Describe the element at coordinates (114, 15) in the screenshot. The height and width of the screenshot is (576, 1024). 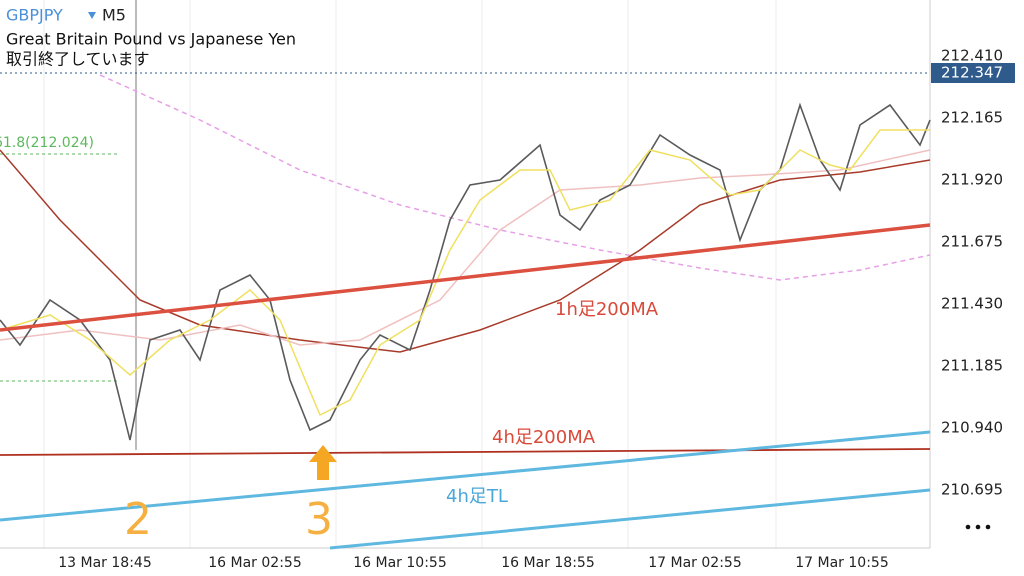
I see `timeframe: M5` at that location.